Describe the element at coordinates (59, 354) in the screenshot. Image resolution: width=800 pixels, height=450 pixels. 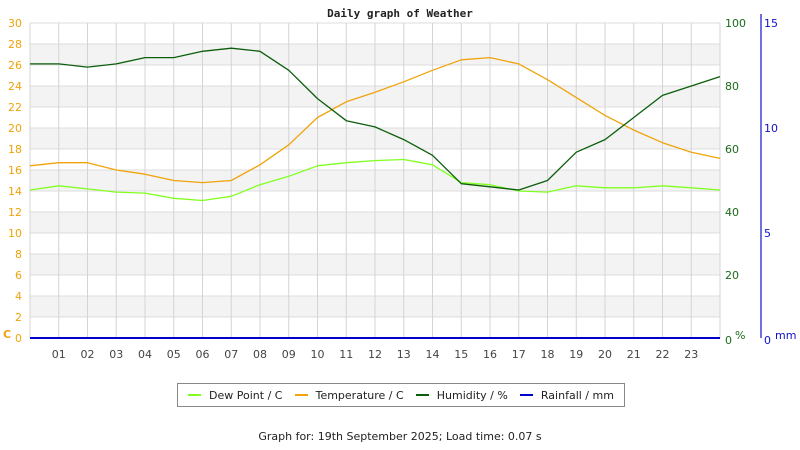
I see `svg-text: 01` at that location.